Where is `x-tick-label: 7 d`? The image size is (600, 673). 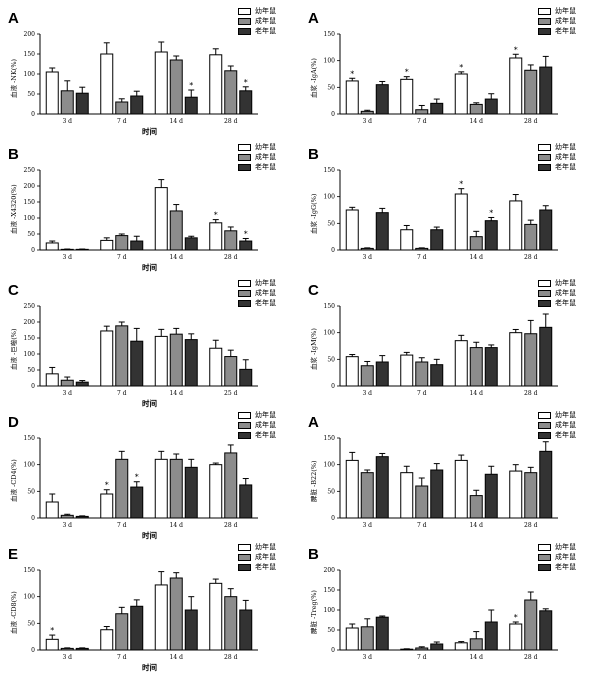
x-tick-label: 7 d is located at coordinates (122, 257).